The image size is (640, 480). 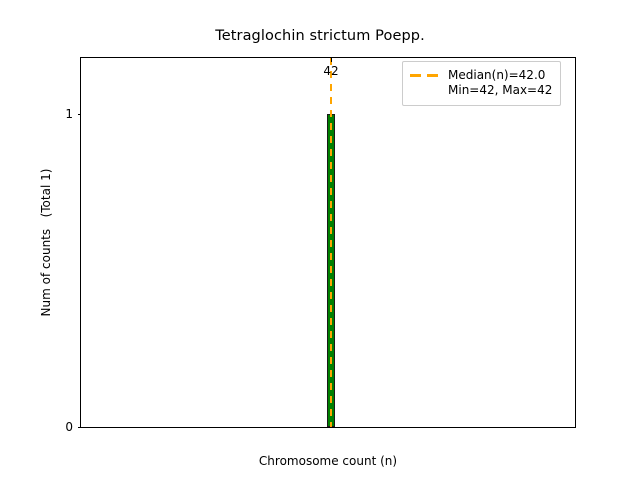 What do you see at coordinates (328, 461) in the screenshot?
I see `x-axis-label: Chromosome count (n)` at bounding box center [328, 461].